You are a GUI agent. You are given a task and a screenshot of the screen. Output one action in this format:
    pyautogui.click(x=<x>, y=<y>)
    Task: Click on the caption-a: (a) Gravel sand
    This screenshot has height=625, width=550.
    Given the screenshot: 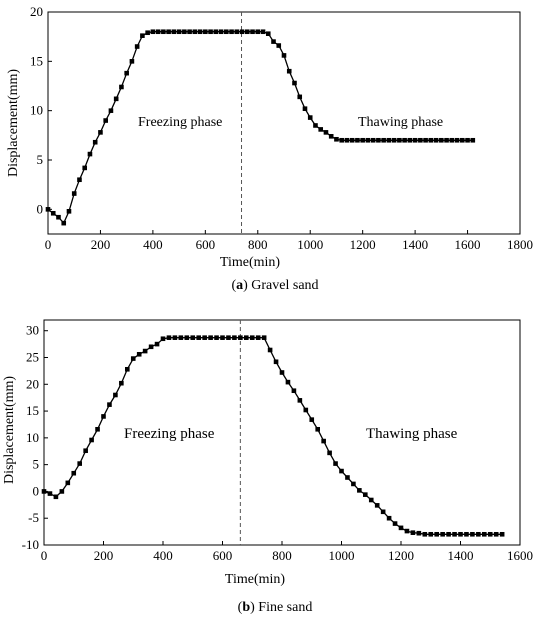 What is the action you would take?
    pyautogui.click(x=275, y=285)
    